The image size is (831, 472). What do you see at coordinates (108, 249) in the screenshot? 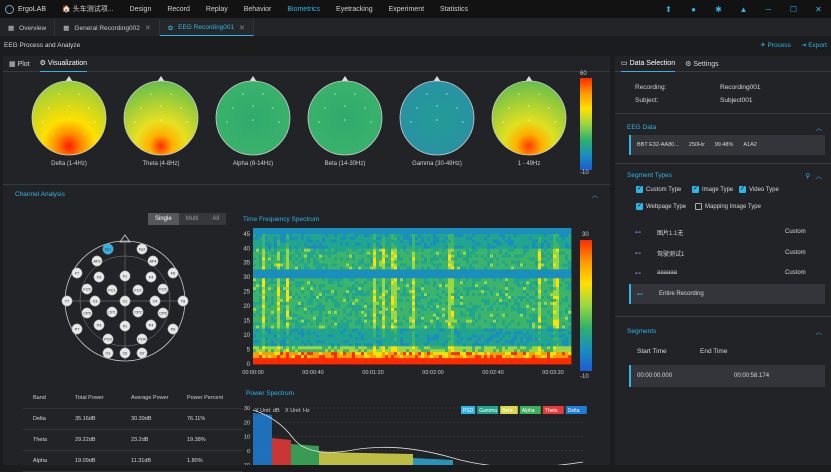
I see `electrode-fp1: Fp1` at bounding box center [108, 249].